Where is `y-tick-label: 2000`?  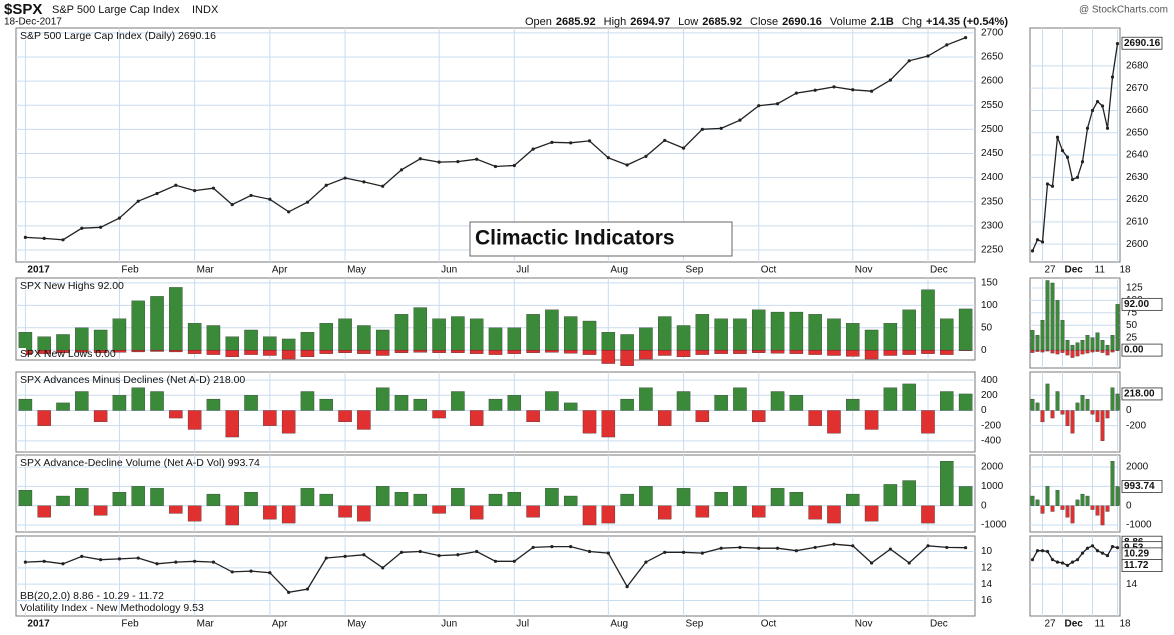 y-tick-label: 2000 is located at coordinates (992, 467).